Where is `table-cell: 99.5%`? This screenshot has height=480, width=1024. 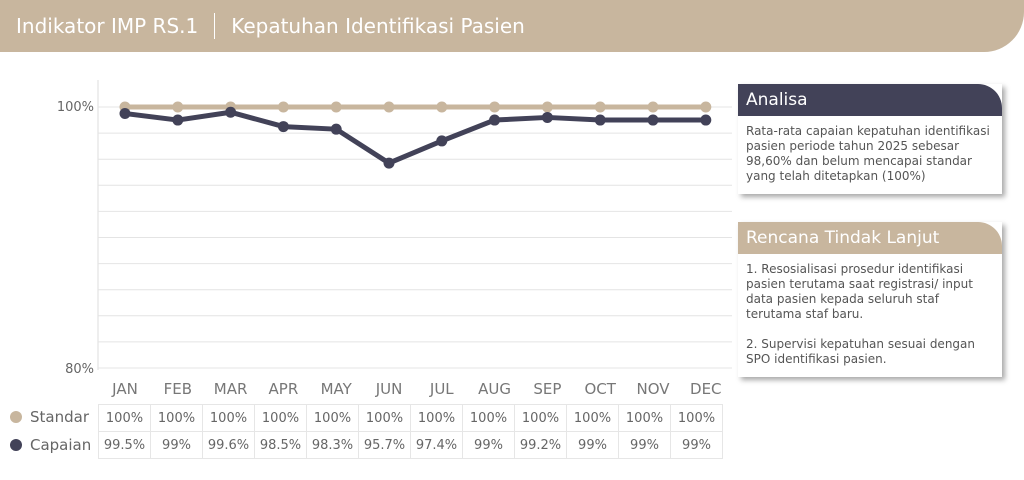 table-cell: 99.5% is located at coordinates (124, 445).